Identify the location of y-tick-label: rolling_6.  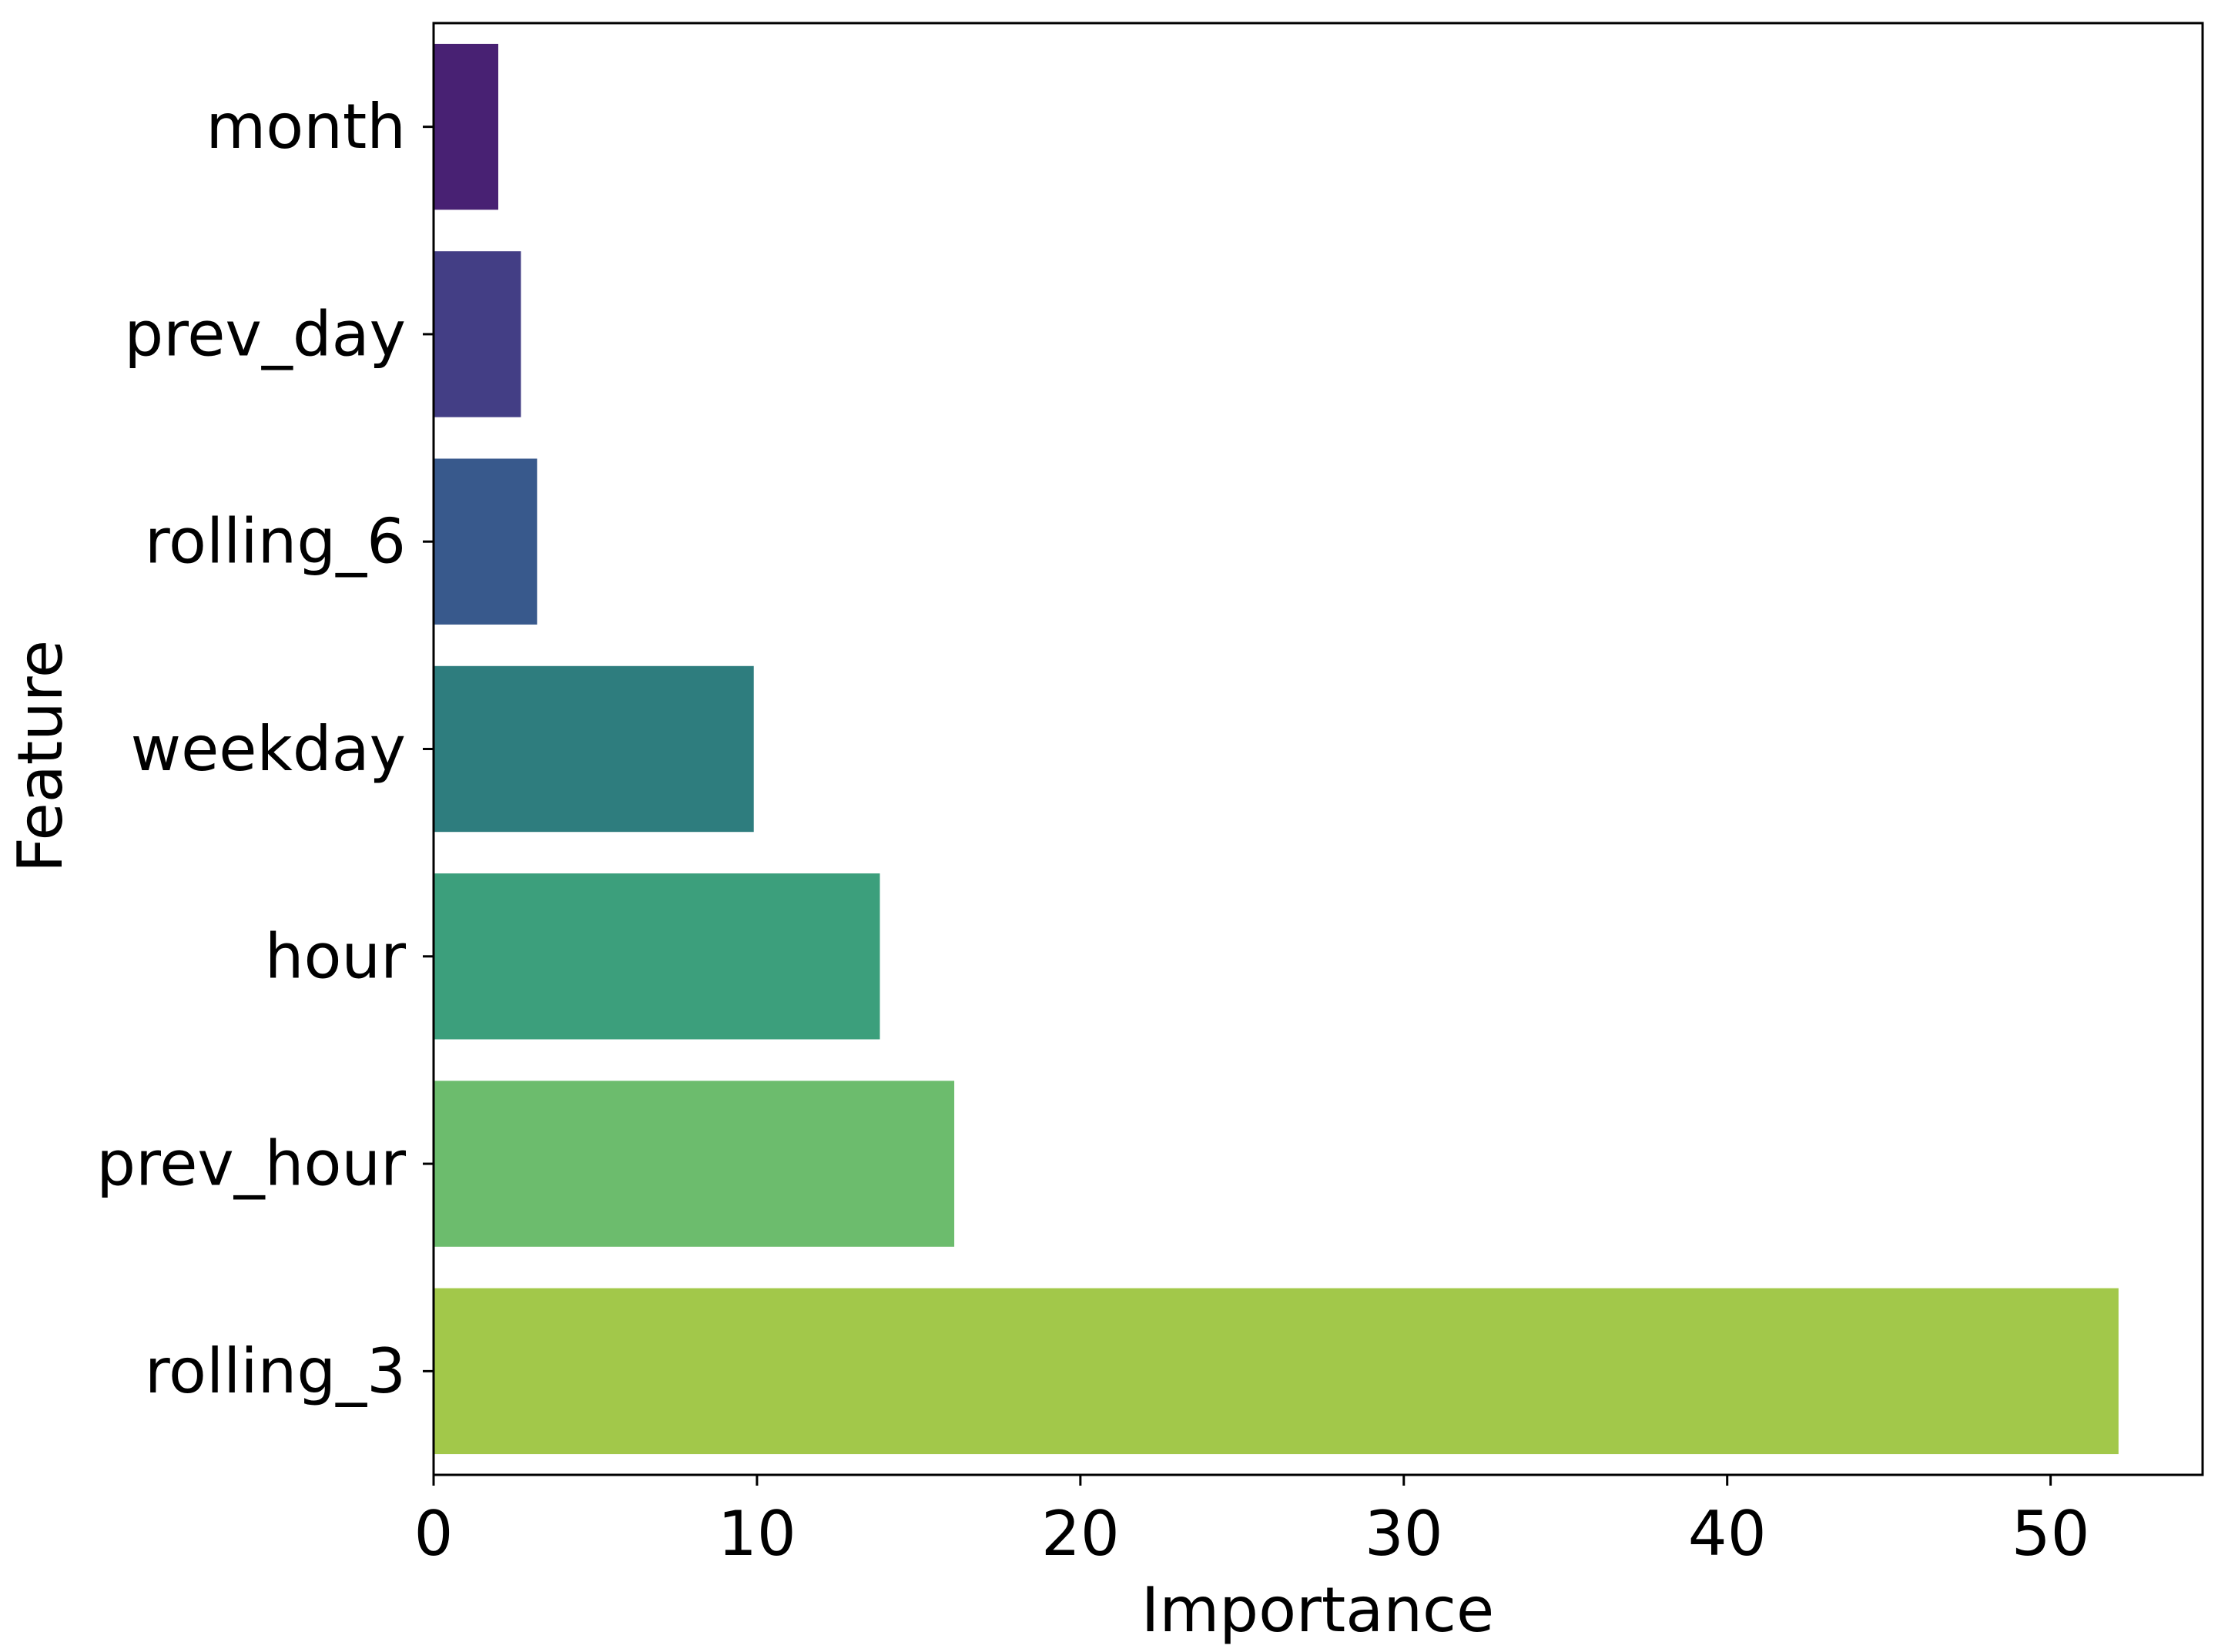
(275, 542).